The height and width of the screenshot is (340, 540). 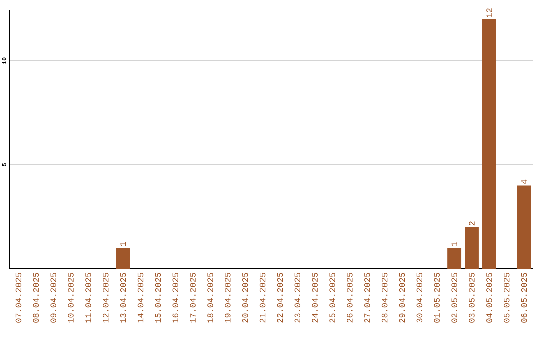 I want to click on x-tick-label: 10.04.2025, so click(x=71, y=298).